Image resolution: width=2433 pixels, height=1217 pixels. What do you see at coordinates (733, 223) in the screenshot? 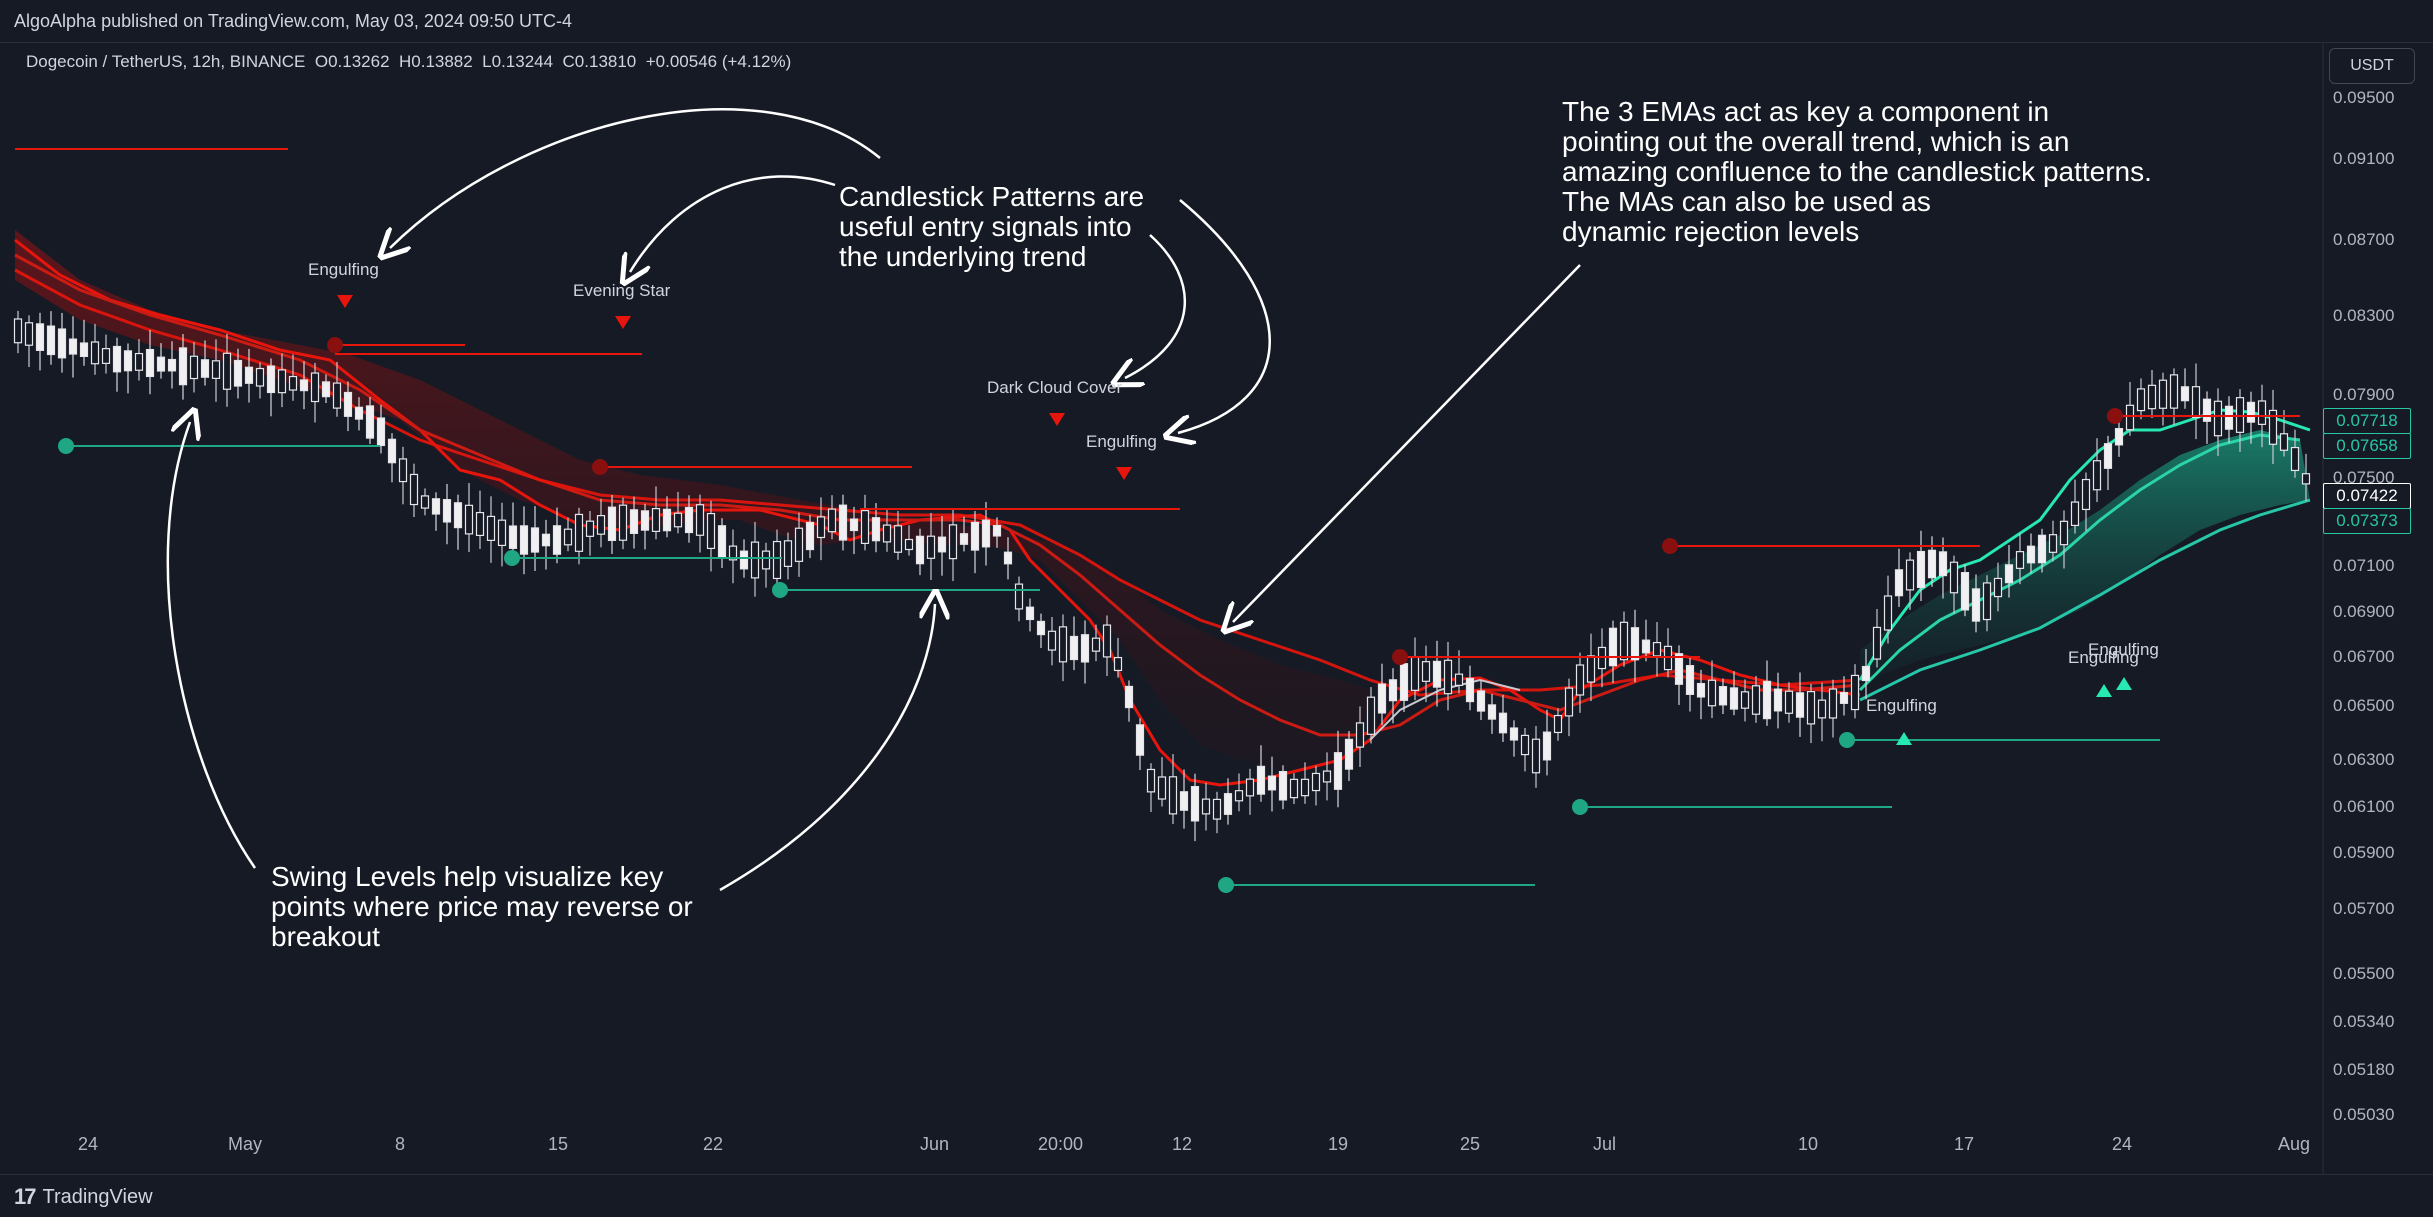
I see `arrow-to-evening-star` at bounding box center [733, 223].